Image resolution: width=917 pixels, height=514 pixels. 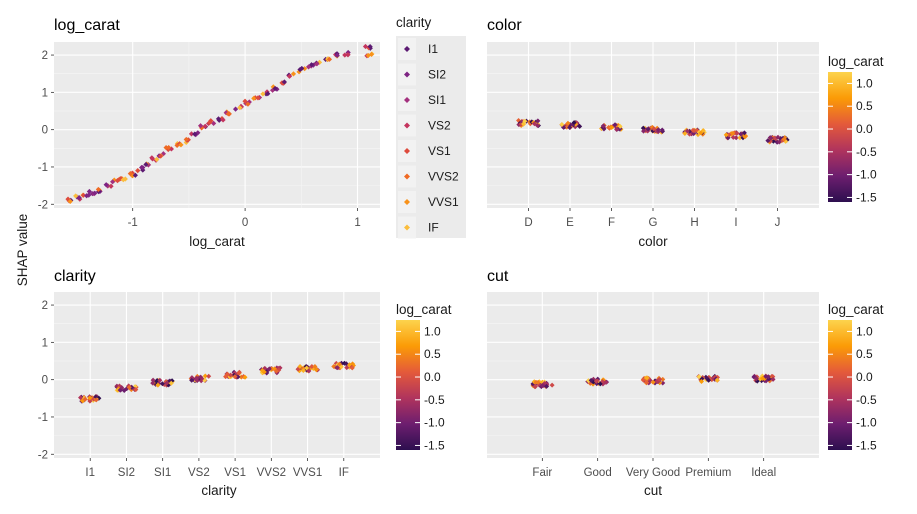 What do you see at coordinates (235, 473) in the screenshot?
I see `x-tick-label: VS1` at bounding box center [235, 473].